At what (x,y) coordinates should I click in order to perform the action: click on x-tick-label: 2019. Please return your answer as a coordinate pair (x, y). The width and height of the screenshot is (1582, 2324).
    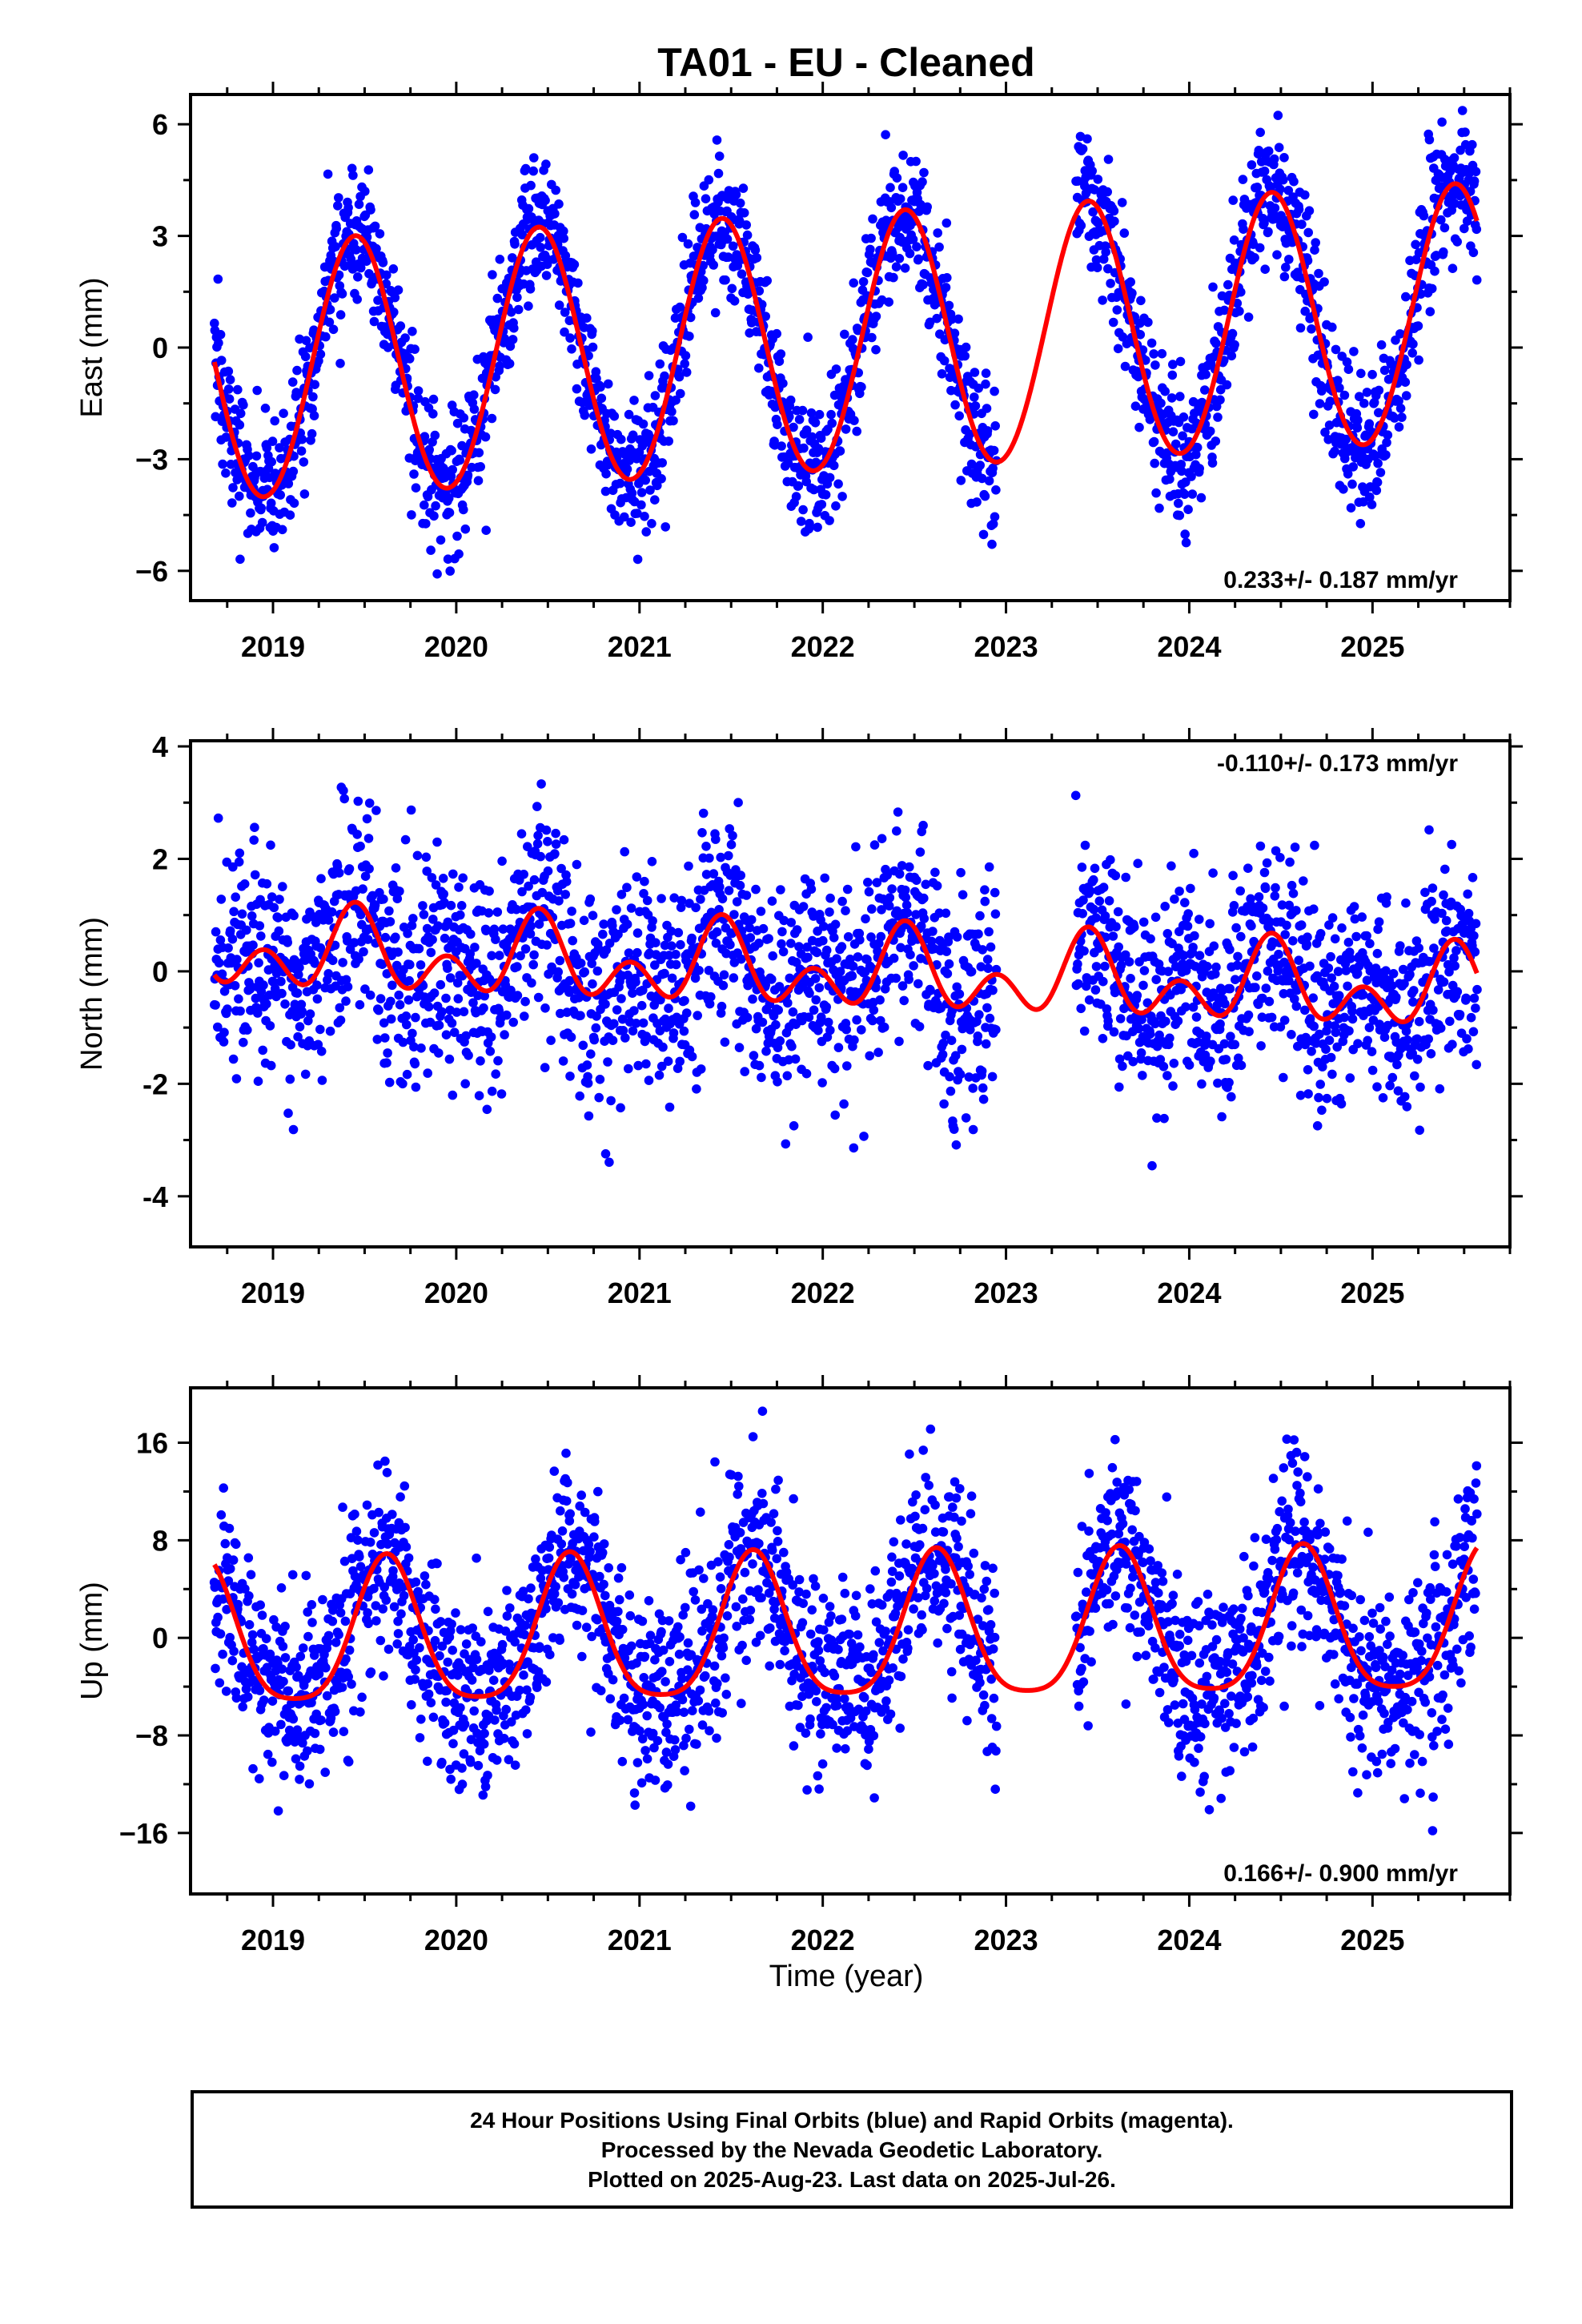
    Looking at the image, I should click on (273, 1293).